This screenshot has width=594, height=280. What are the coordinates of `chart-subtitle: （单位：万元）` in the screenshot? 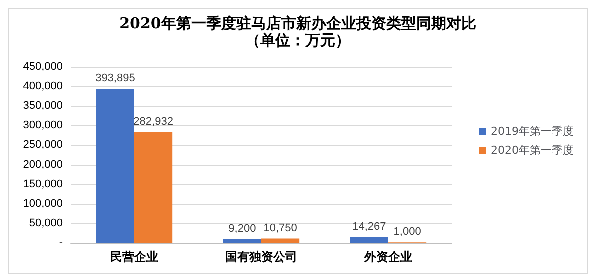 It's located at (298, 41).